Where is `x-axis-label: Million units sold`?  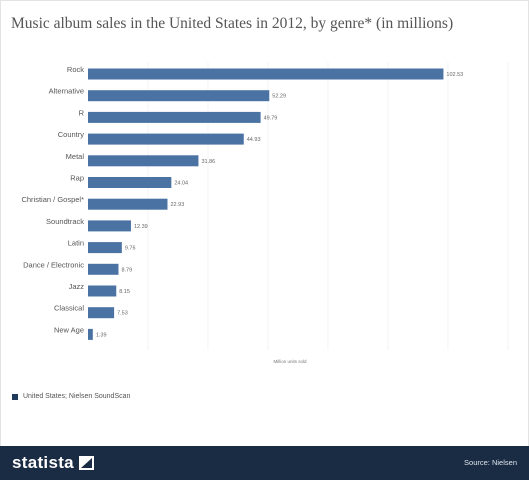 x-axis-label: Million units sold is located at coordinates (290, 361).